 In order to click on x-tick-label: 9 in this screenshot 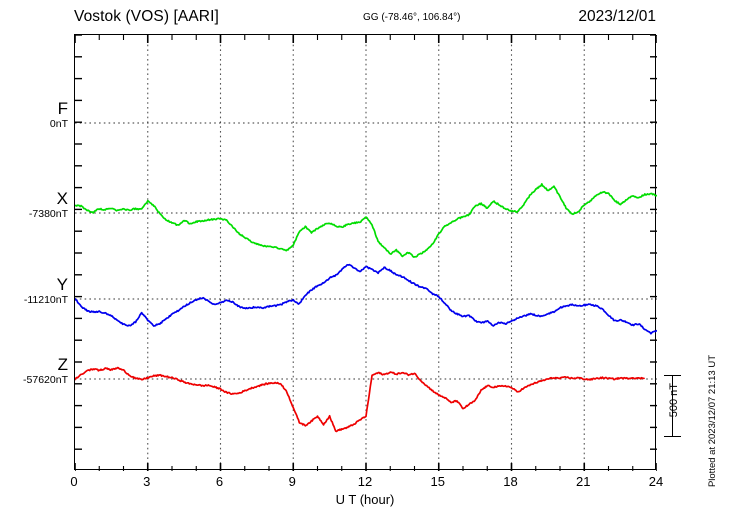, I will do `click(292, 481)`.